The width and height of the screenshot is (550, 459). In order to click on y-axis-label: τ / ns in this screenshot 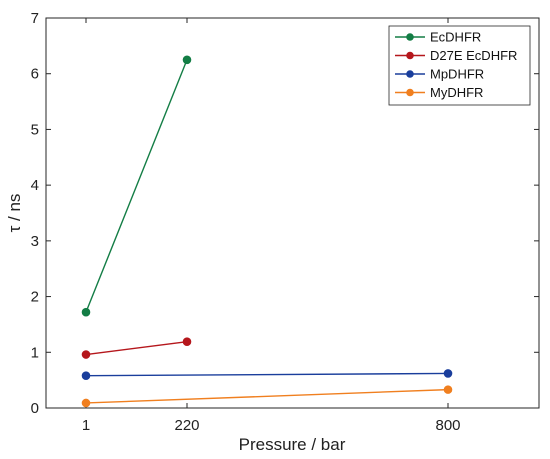, I will do `click(14, 213)`.